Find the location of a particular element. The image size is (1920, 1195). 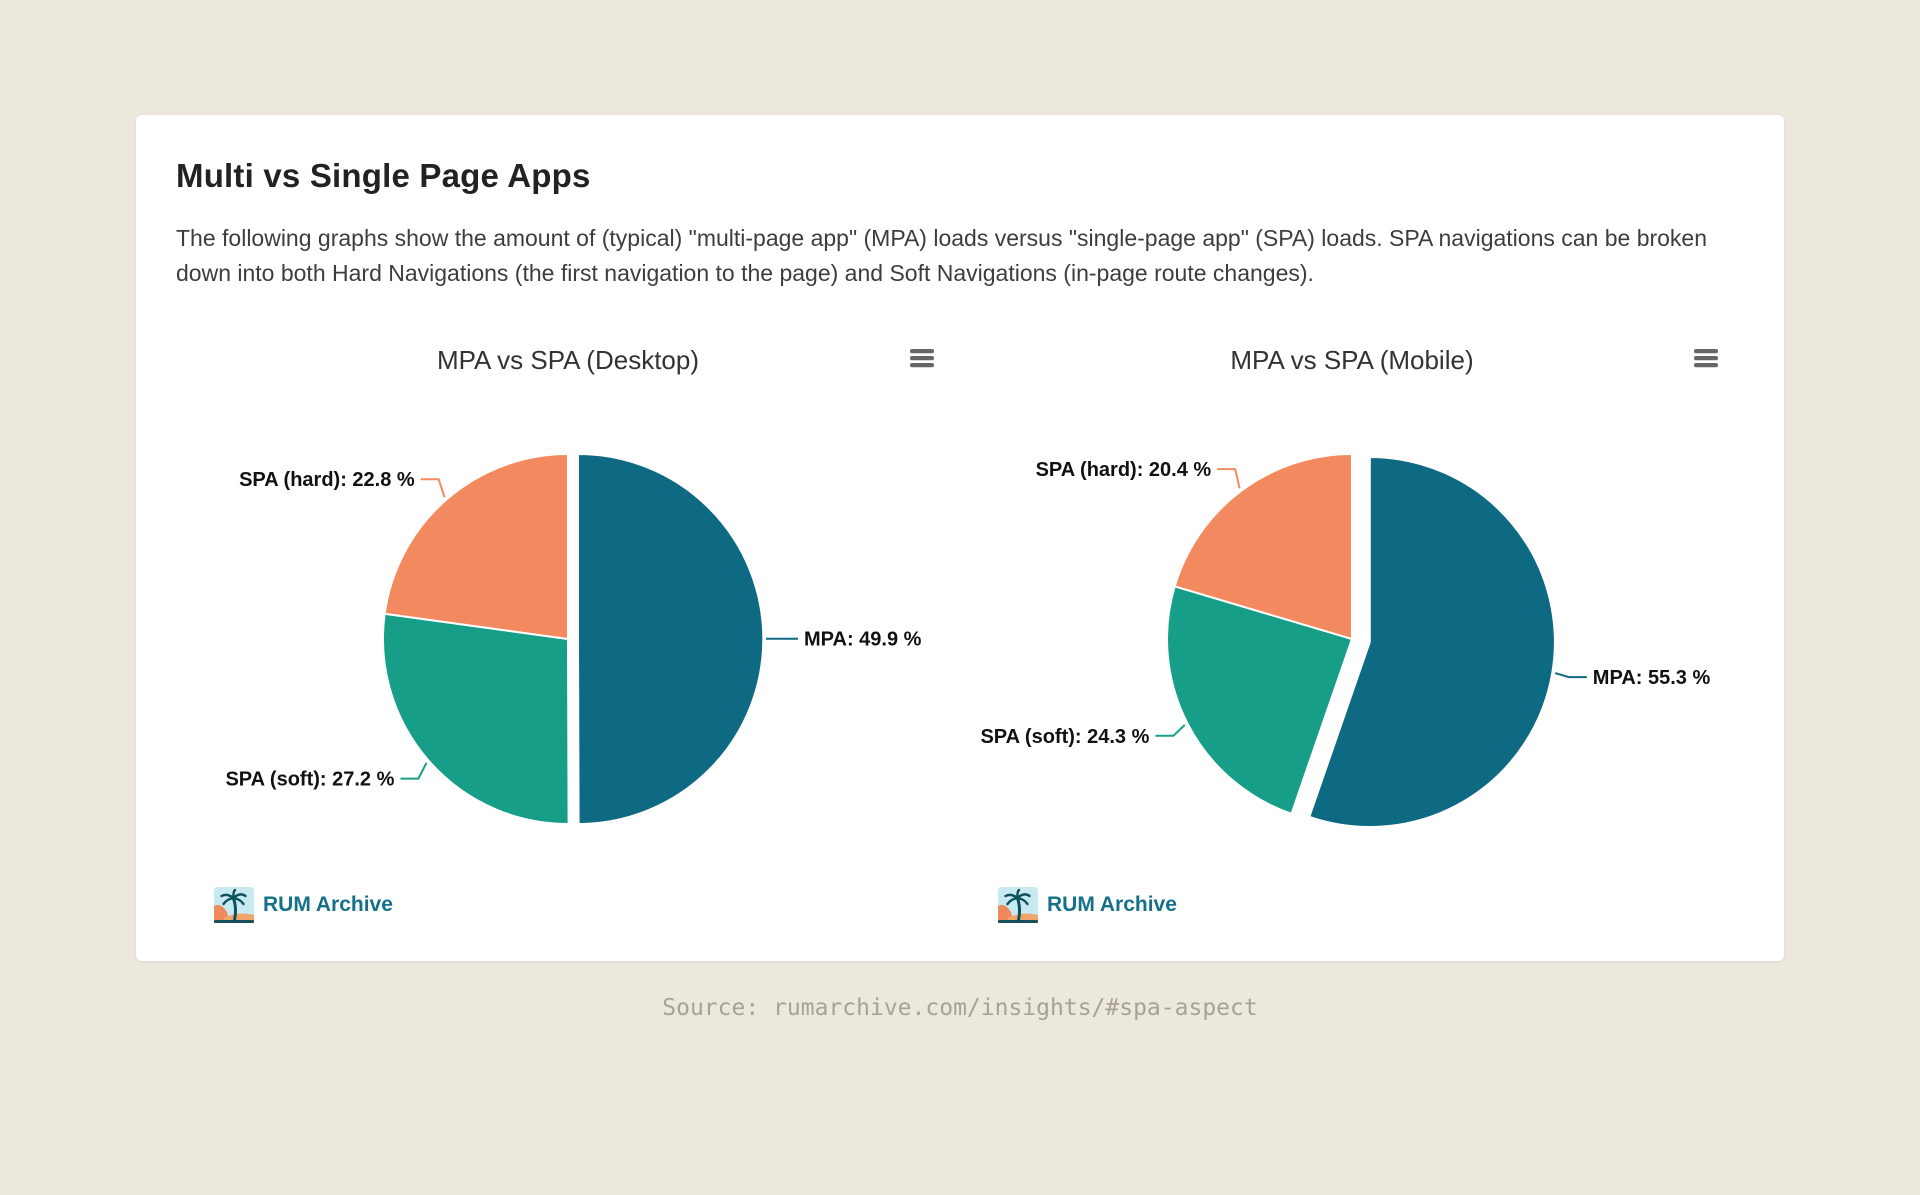

chart-title: MPA vs SPA (Mobile) is located at coordinates (1352, 360).